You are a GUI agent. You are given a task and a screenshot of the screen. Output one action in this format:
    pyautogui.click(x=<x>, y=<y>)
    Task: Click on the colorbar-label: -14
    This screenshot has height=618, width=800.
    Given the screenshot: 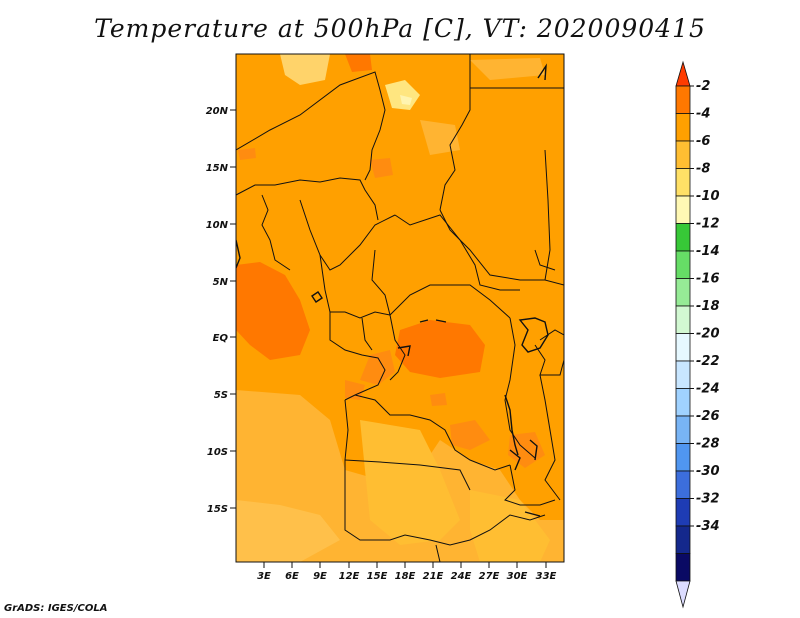 What is the action you would take?
    pyautogui.click(x=708, y=251)
    